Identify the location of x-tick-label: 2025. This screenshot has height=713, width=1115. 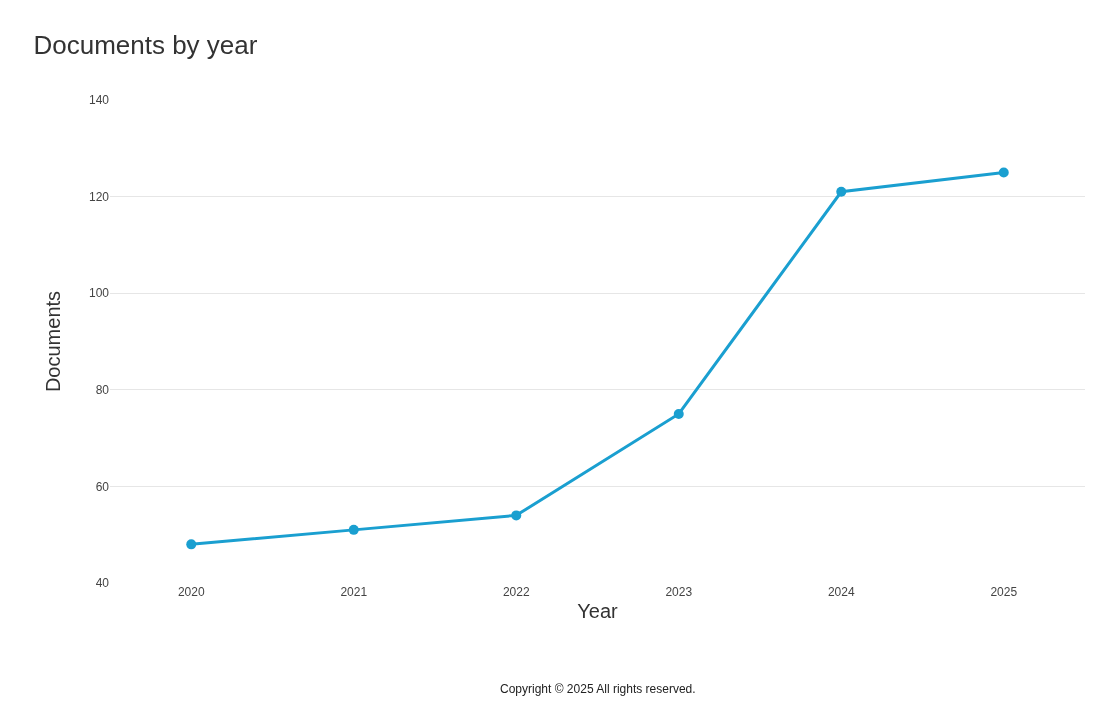
(1004, 592).